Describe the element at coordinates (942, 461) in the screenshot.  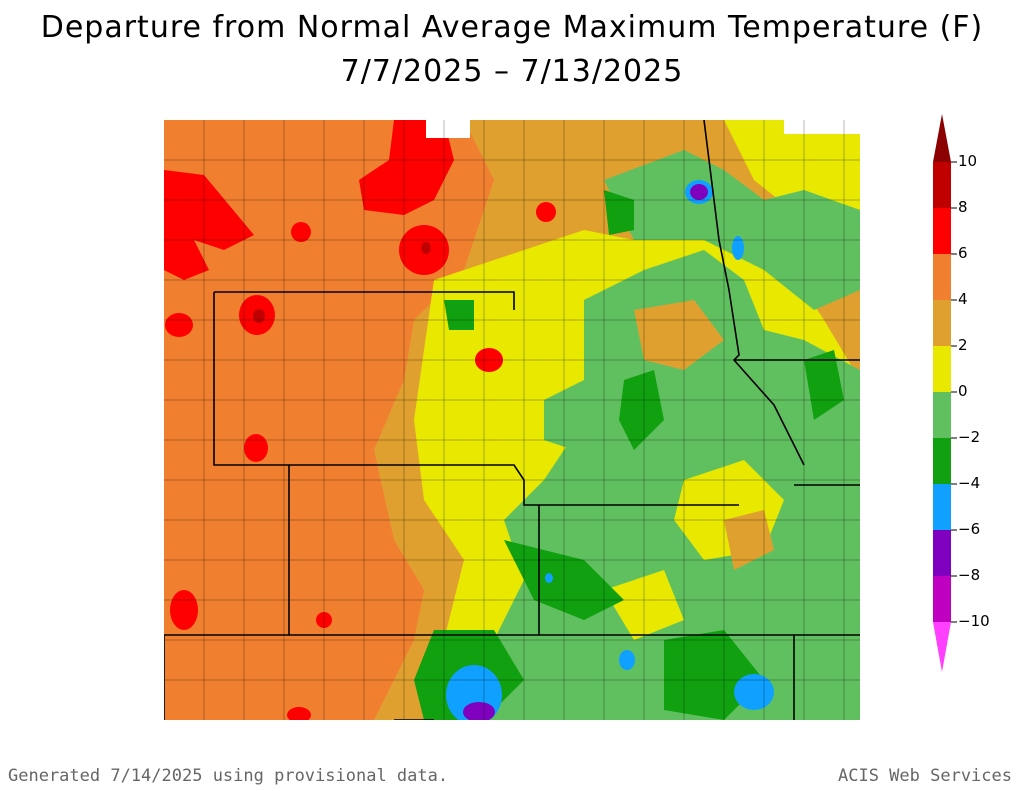
I see `legend-swatch-m4-m2` at that location.